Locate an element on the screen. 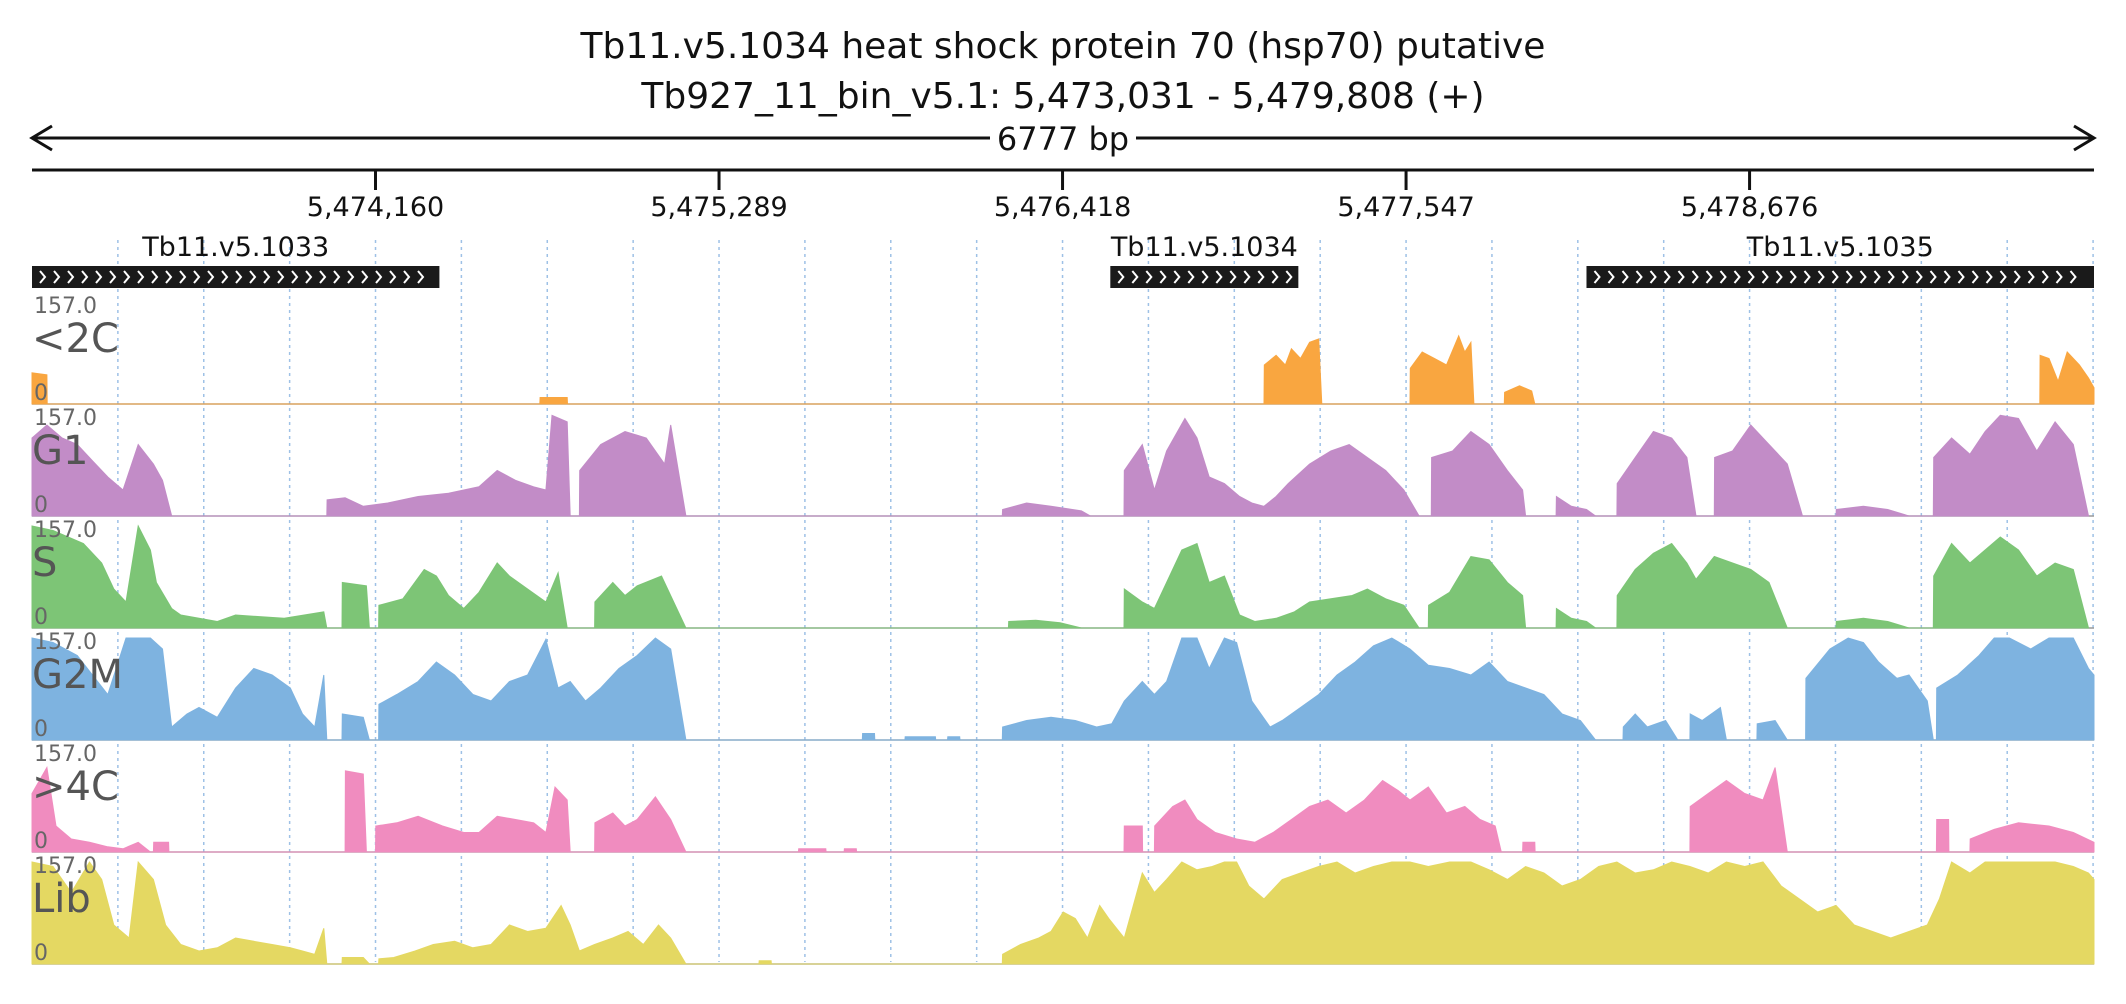 The width and height of the screenshot is (2126, 1004). span-label: 6777 bp is located at coordinates (1063, 139).